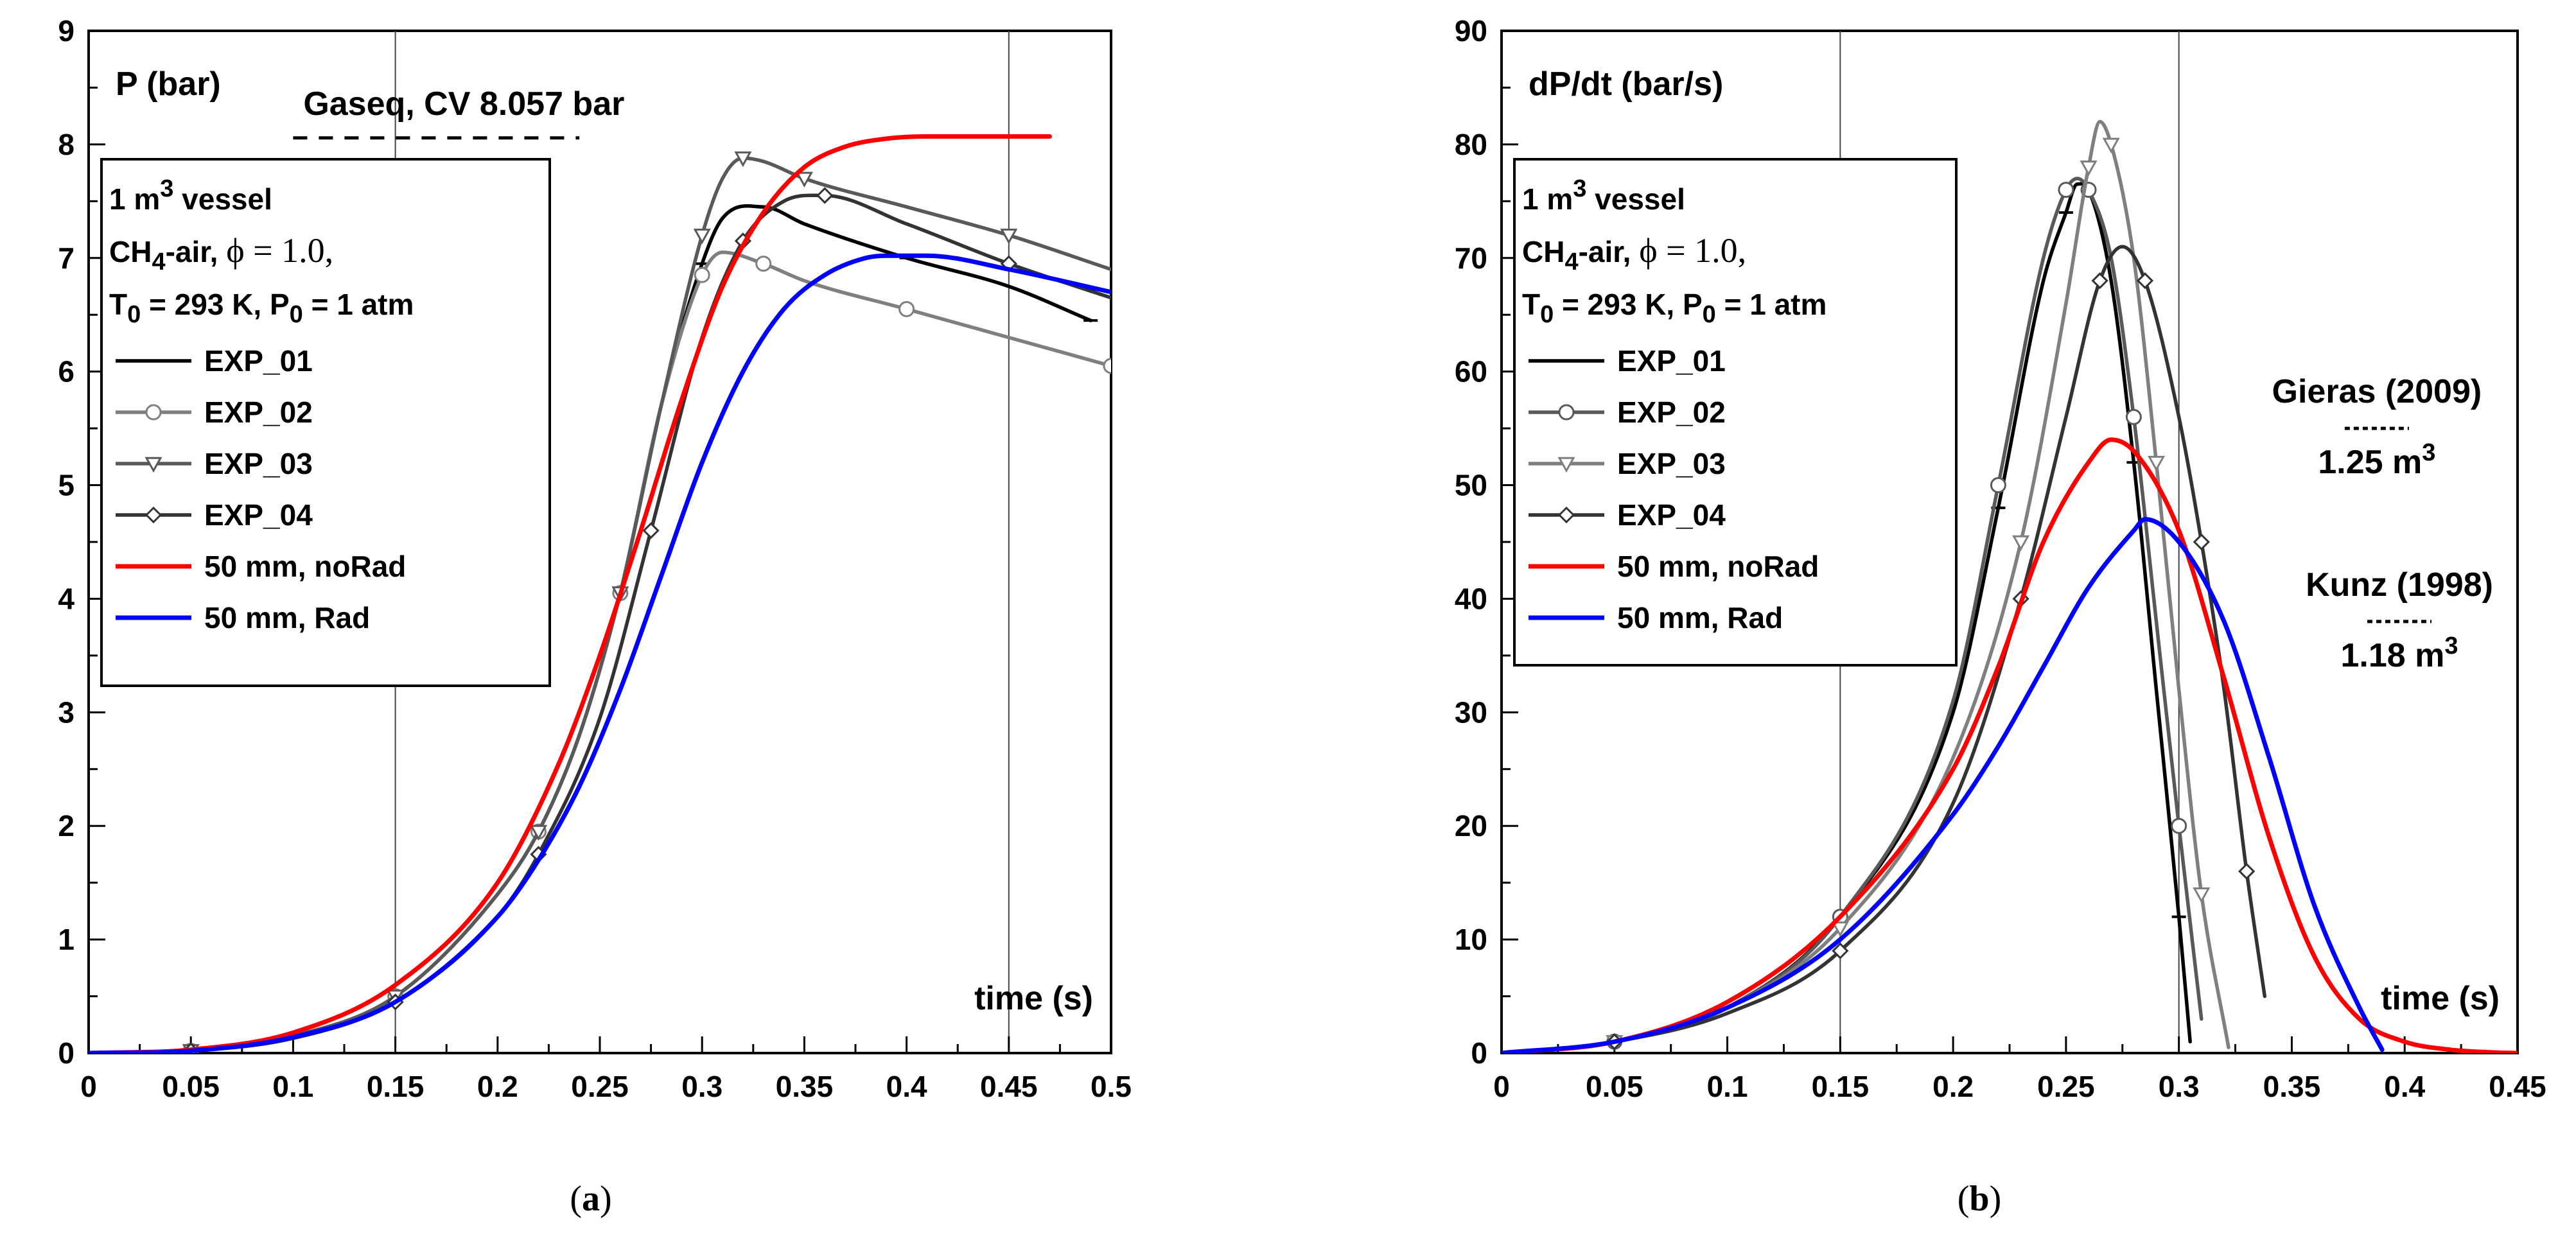 This screenshot has height=1238, width=2576. Describe the element at coordinates (1626, 84) in the screenshot. I see `y-axis-label: dP/dt (bar/s)` at that location.